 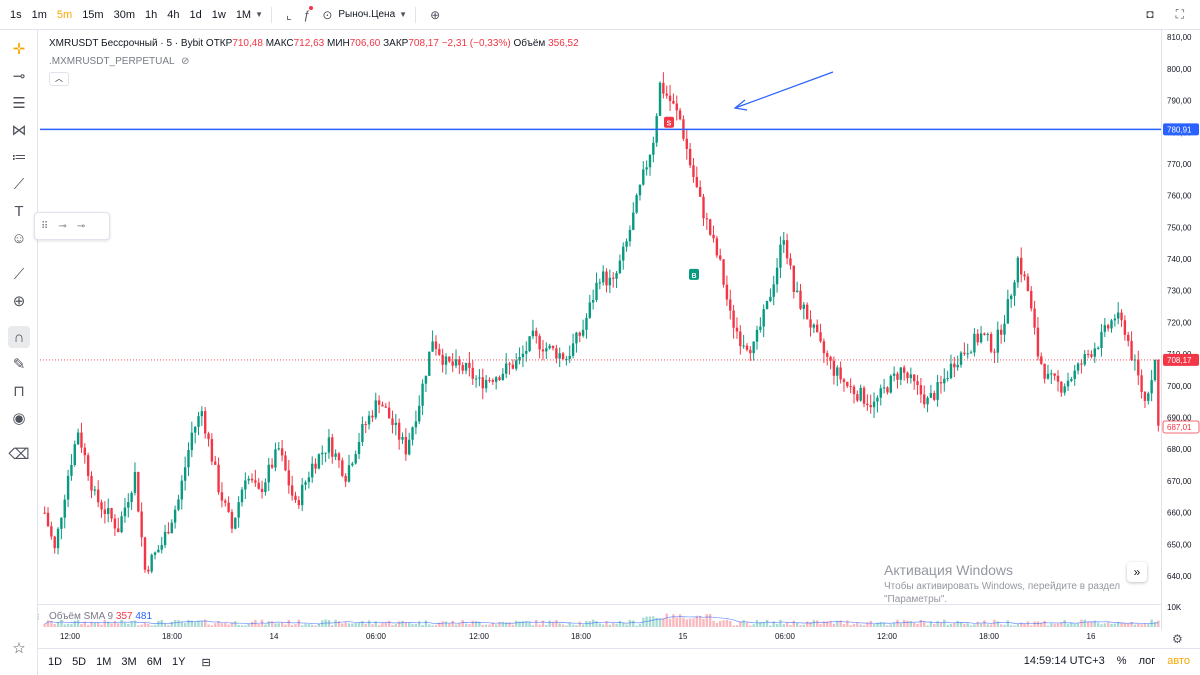 What do you see at coordinates (19, 103) in the screenshot?
I see `parallel-channel-icon: ☰` at bounding box center [19, 103].